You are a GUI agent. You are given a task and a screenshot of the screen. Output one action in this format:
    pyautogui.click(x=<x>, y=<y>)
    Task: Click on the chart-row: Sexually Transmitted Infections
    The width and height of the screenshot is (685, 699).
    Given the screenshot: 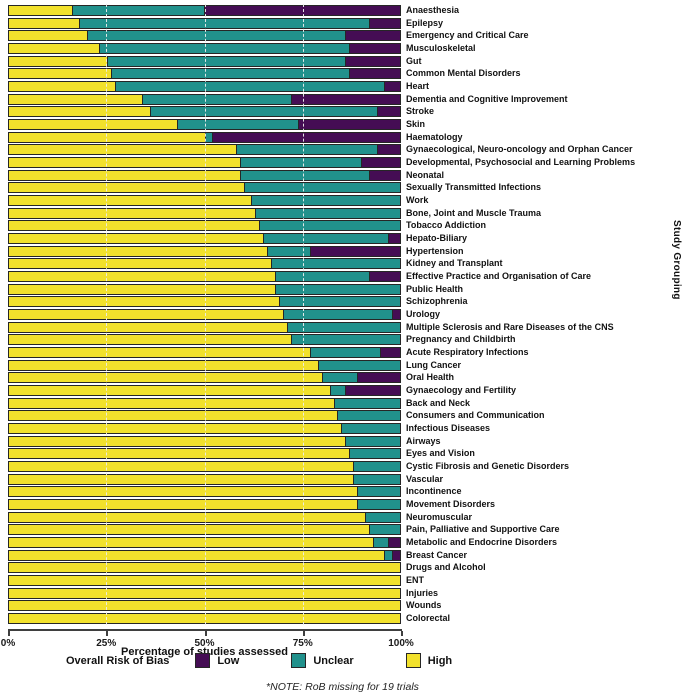 What is the action you would take?
    pyautogui.click(x=343, y=187)
    